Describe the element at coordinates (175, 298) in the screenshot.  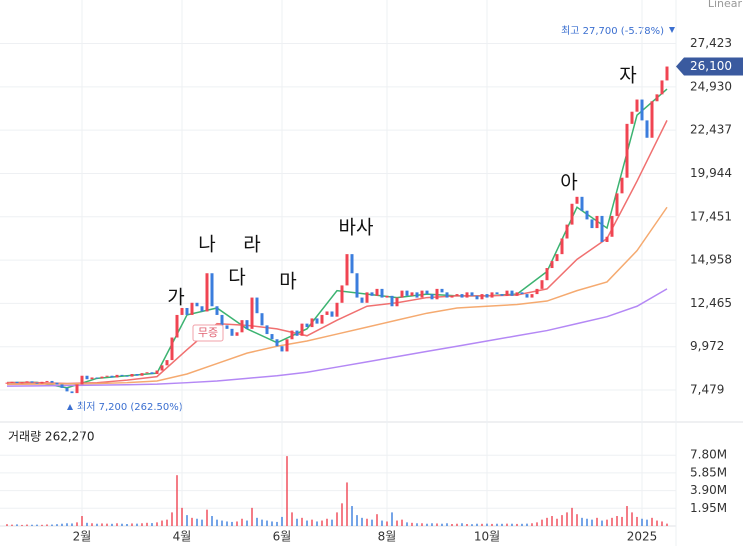
I see `annotation: 가` at that location.